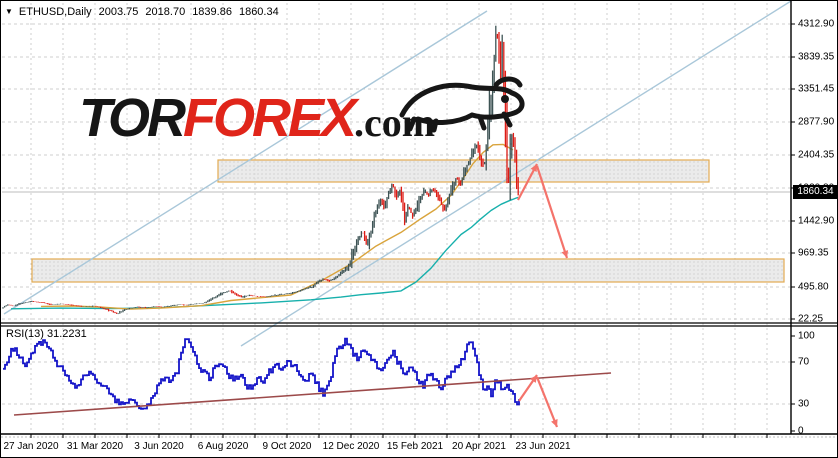  What do you see at coordinates (813, 287) in the screenshot?
I see `price-axis-label: 495.80` at bounding box center [813, 287].